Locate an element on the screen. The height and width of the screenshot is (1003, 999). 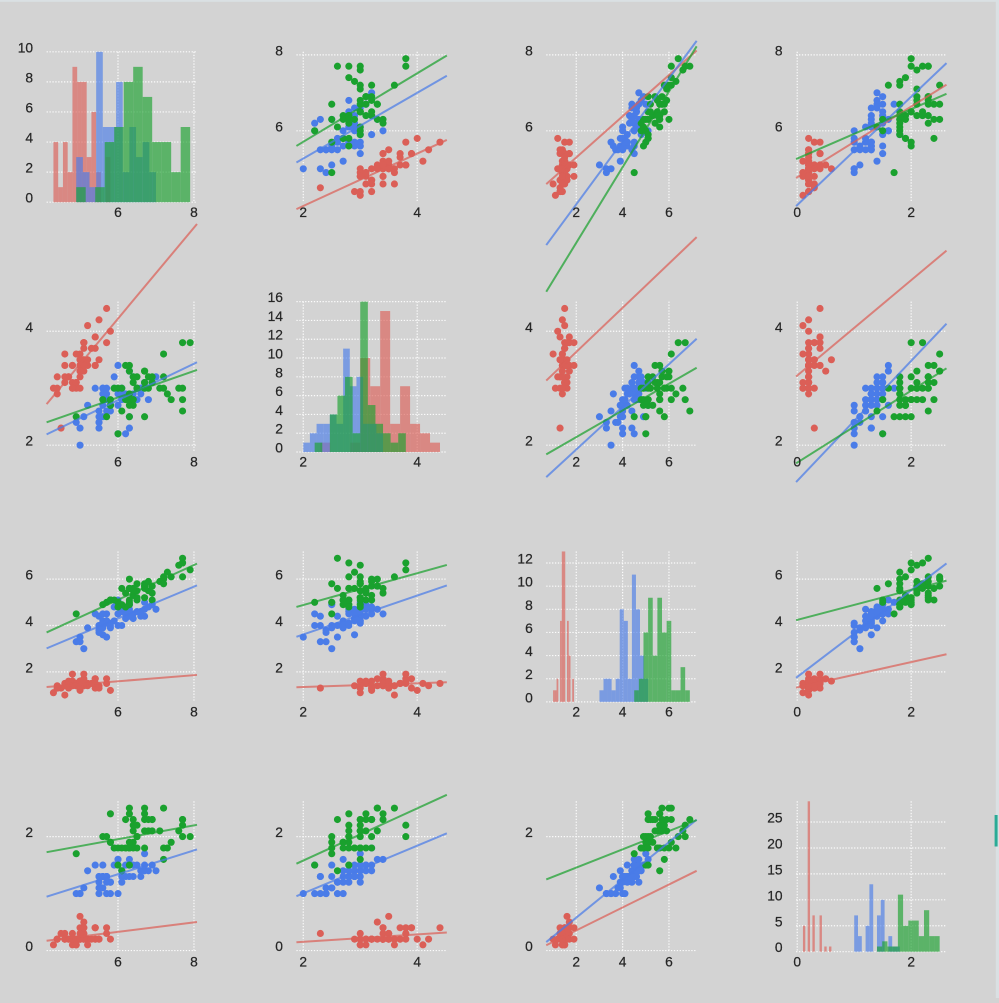
svg-text: 16 is located at coordinates (276, 297).